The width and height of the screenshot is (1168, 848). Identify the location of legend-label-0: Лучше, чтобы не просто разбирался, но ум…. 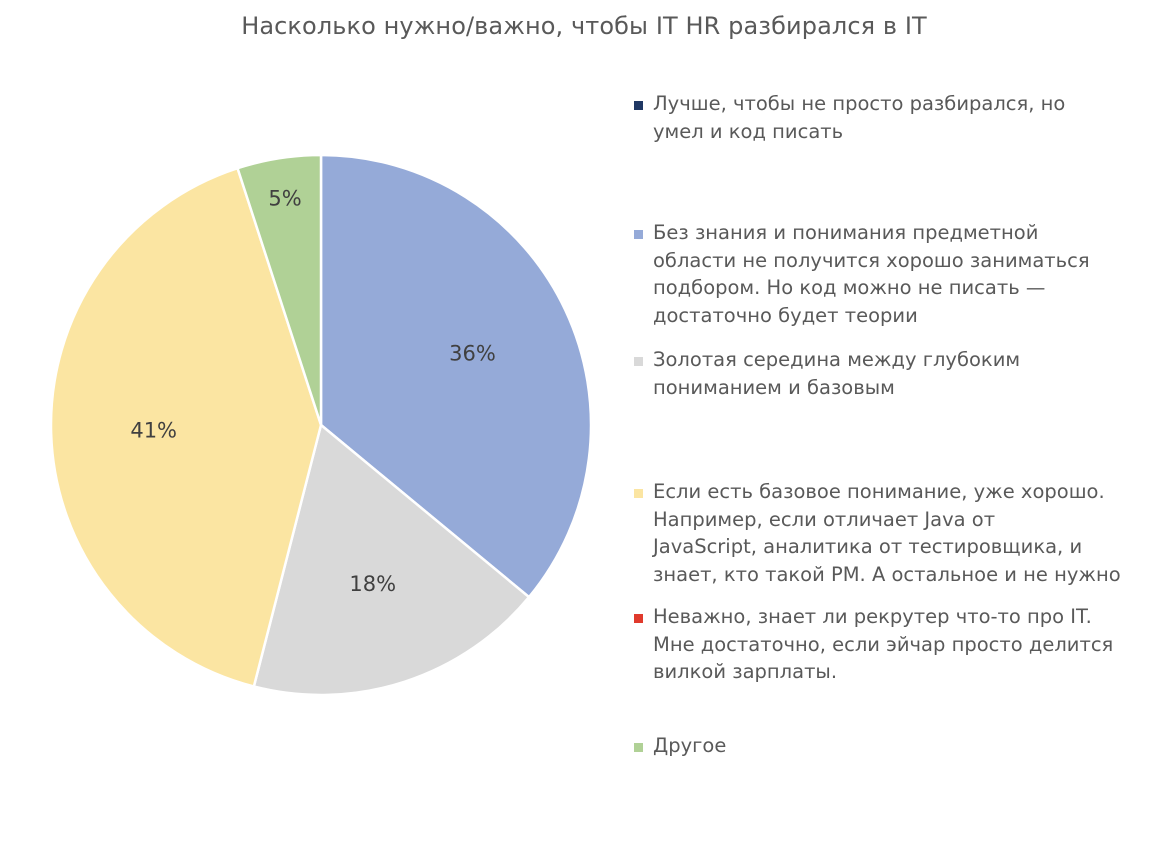
(859, 117).